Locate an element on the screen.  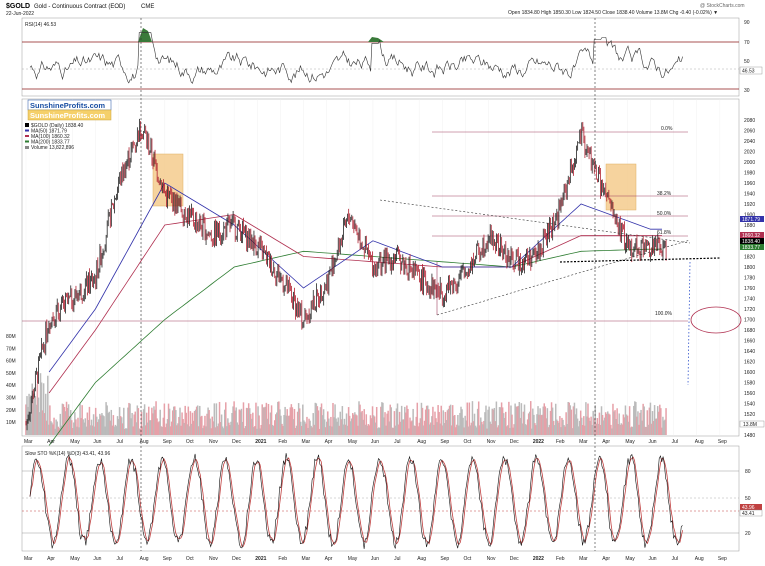
fib-38: 38.2% is located at coordinates (664, 194).